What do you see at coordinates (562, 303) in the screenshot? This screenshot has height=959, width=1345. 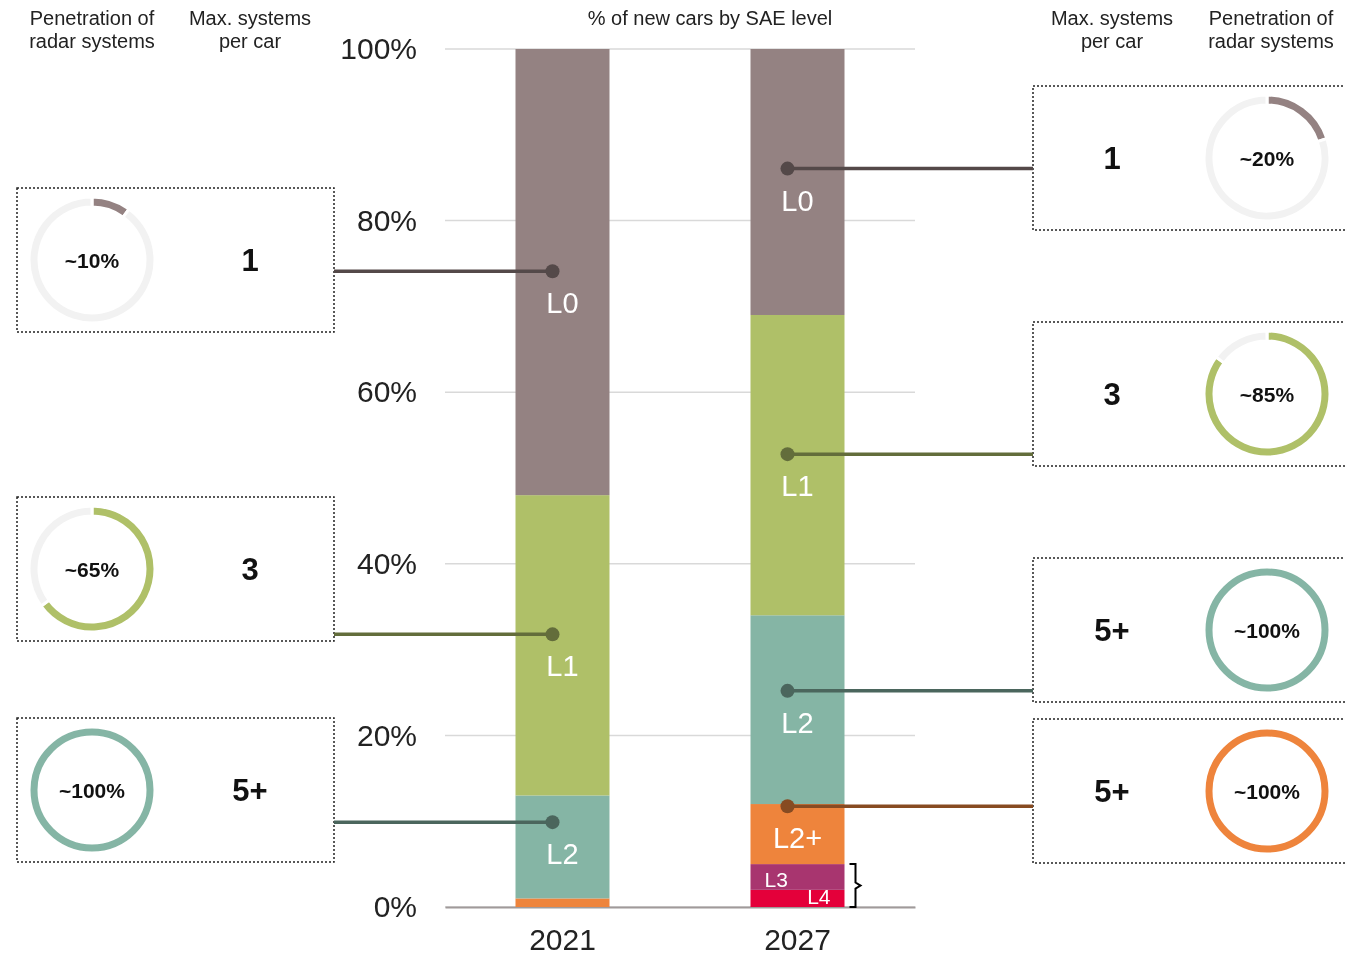 I see `series-label: L0` at bounding box center [562, 303].